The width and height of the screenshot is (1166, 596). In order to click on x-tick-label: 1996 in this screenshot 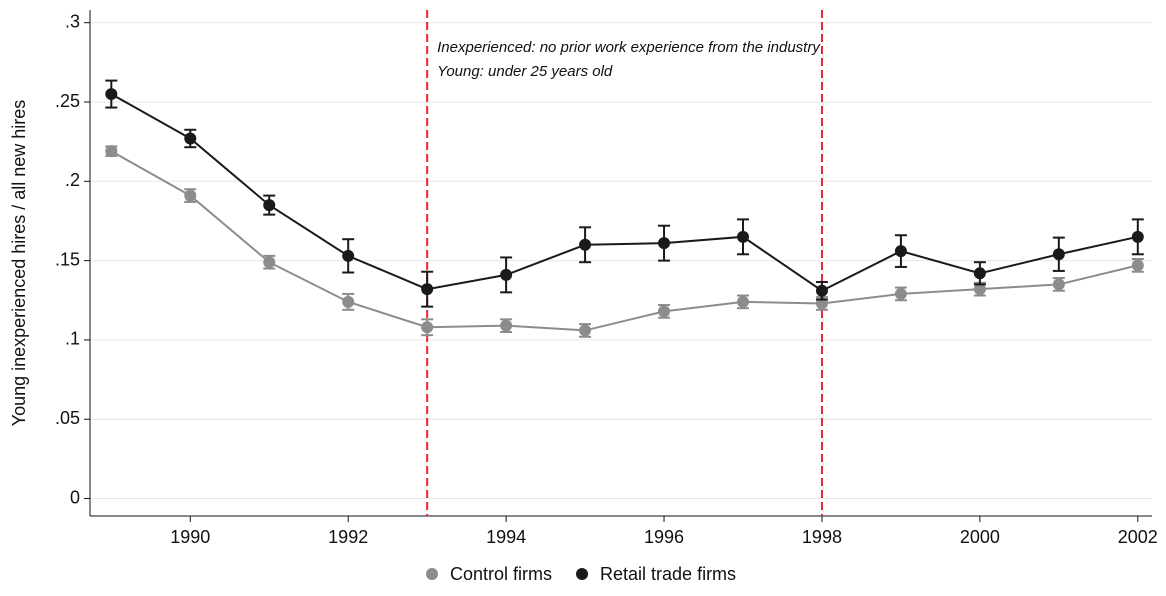, I will do `click(664, 537)`.